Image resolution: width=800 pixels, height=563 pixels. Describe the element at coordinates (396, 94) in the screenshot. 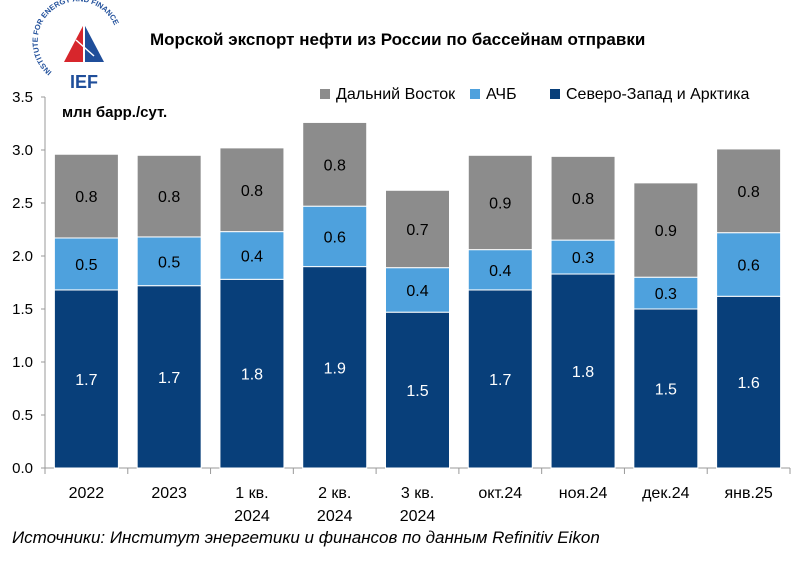

I see `legend-label: Дальний Восток` at that location.